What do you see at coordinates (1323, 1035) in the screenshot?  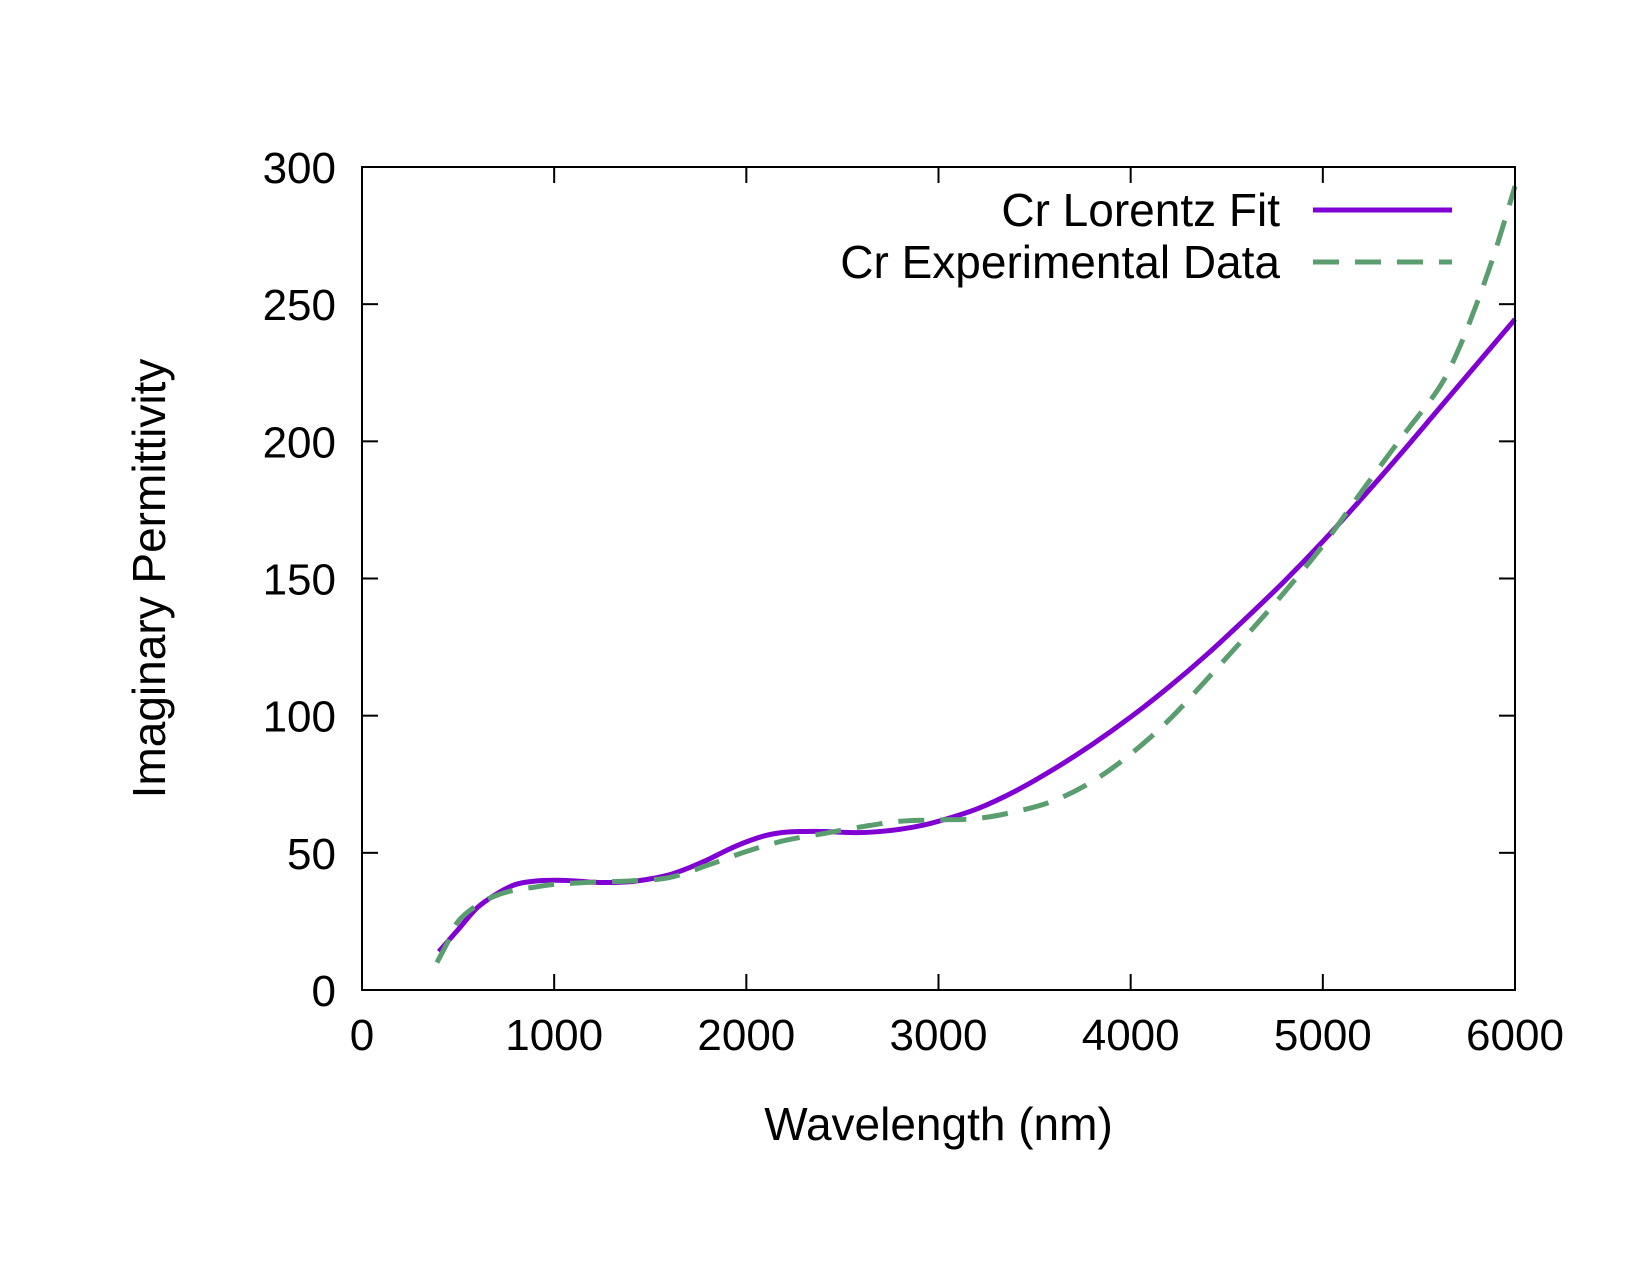 I see `x-tick-label: 5000` at bounding box center [1323, 1035].